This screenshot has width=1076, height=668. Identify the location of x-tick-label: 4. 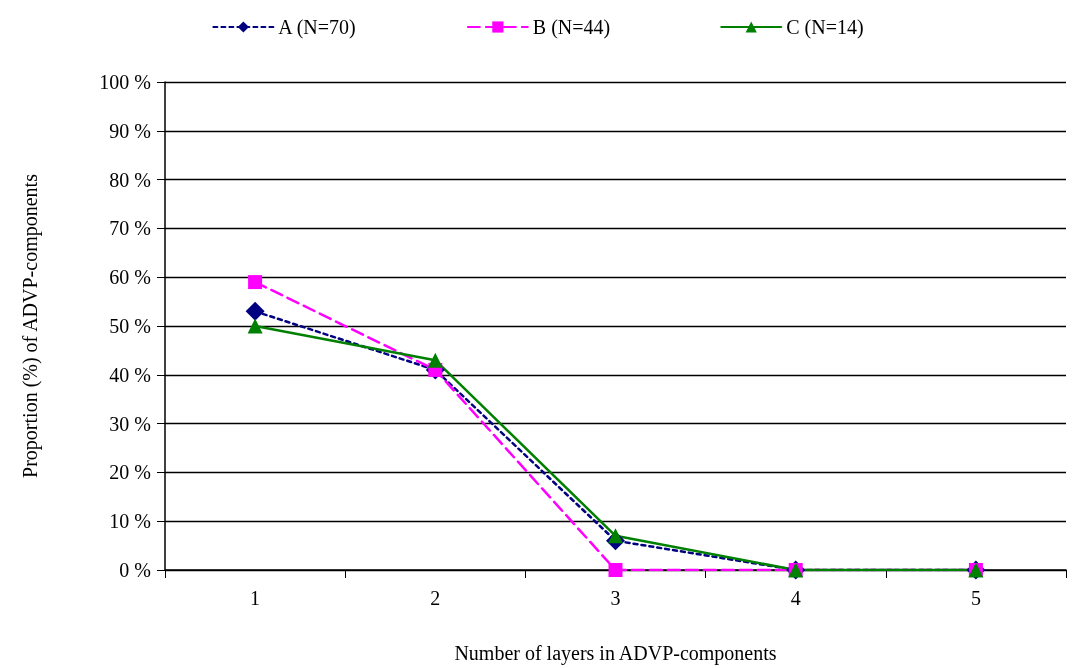
(795, 598).